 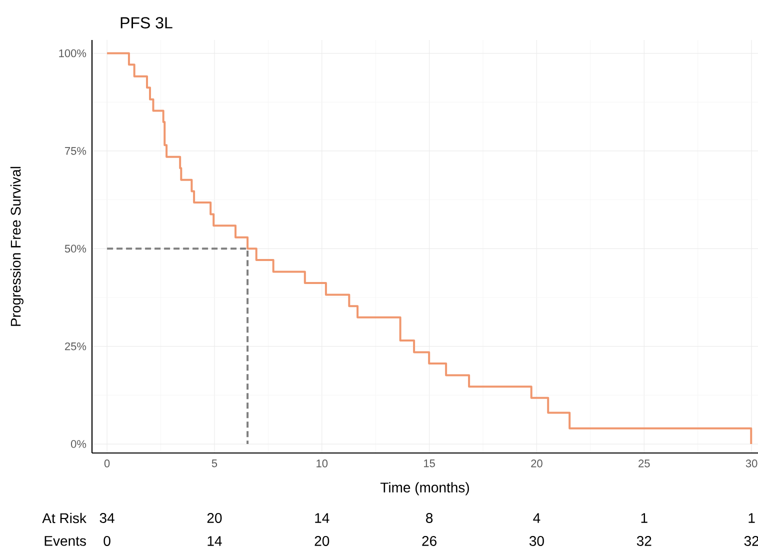 I want to click on y-tick-label: 0%, so click(x=78, y=444).